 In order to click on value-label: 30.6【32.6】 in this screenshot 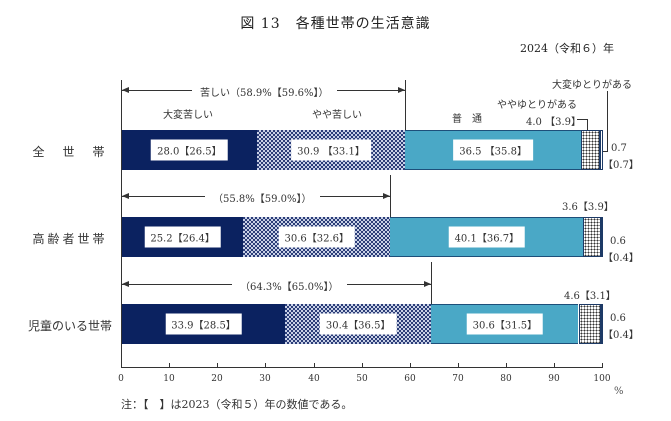, I will do `click(317, 237)`.